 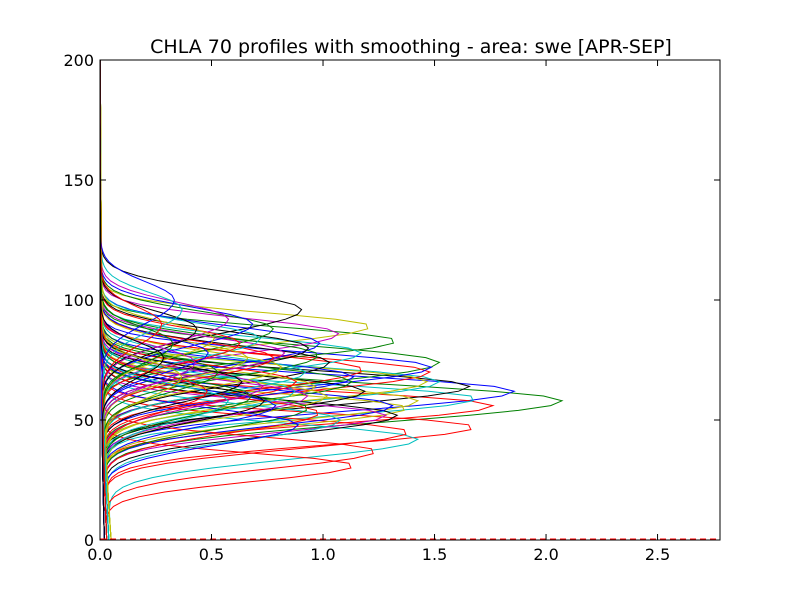 I want to click on x-tick-label: 2.5, so click(x=657, y=554).